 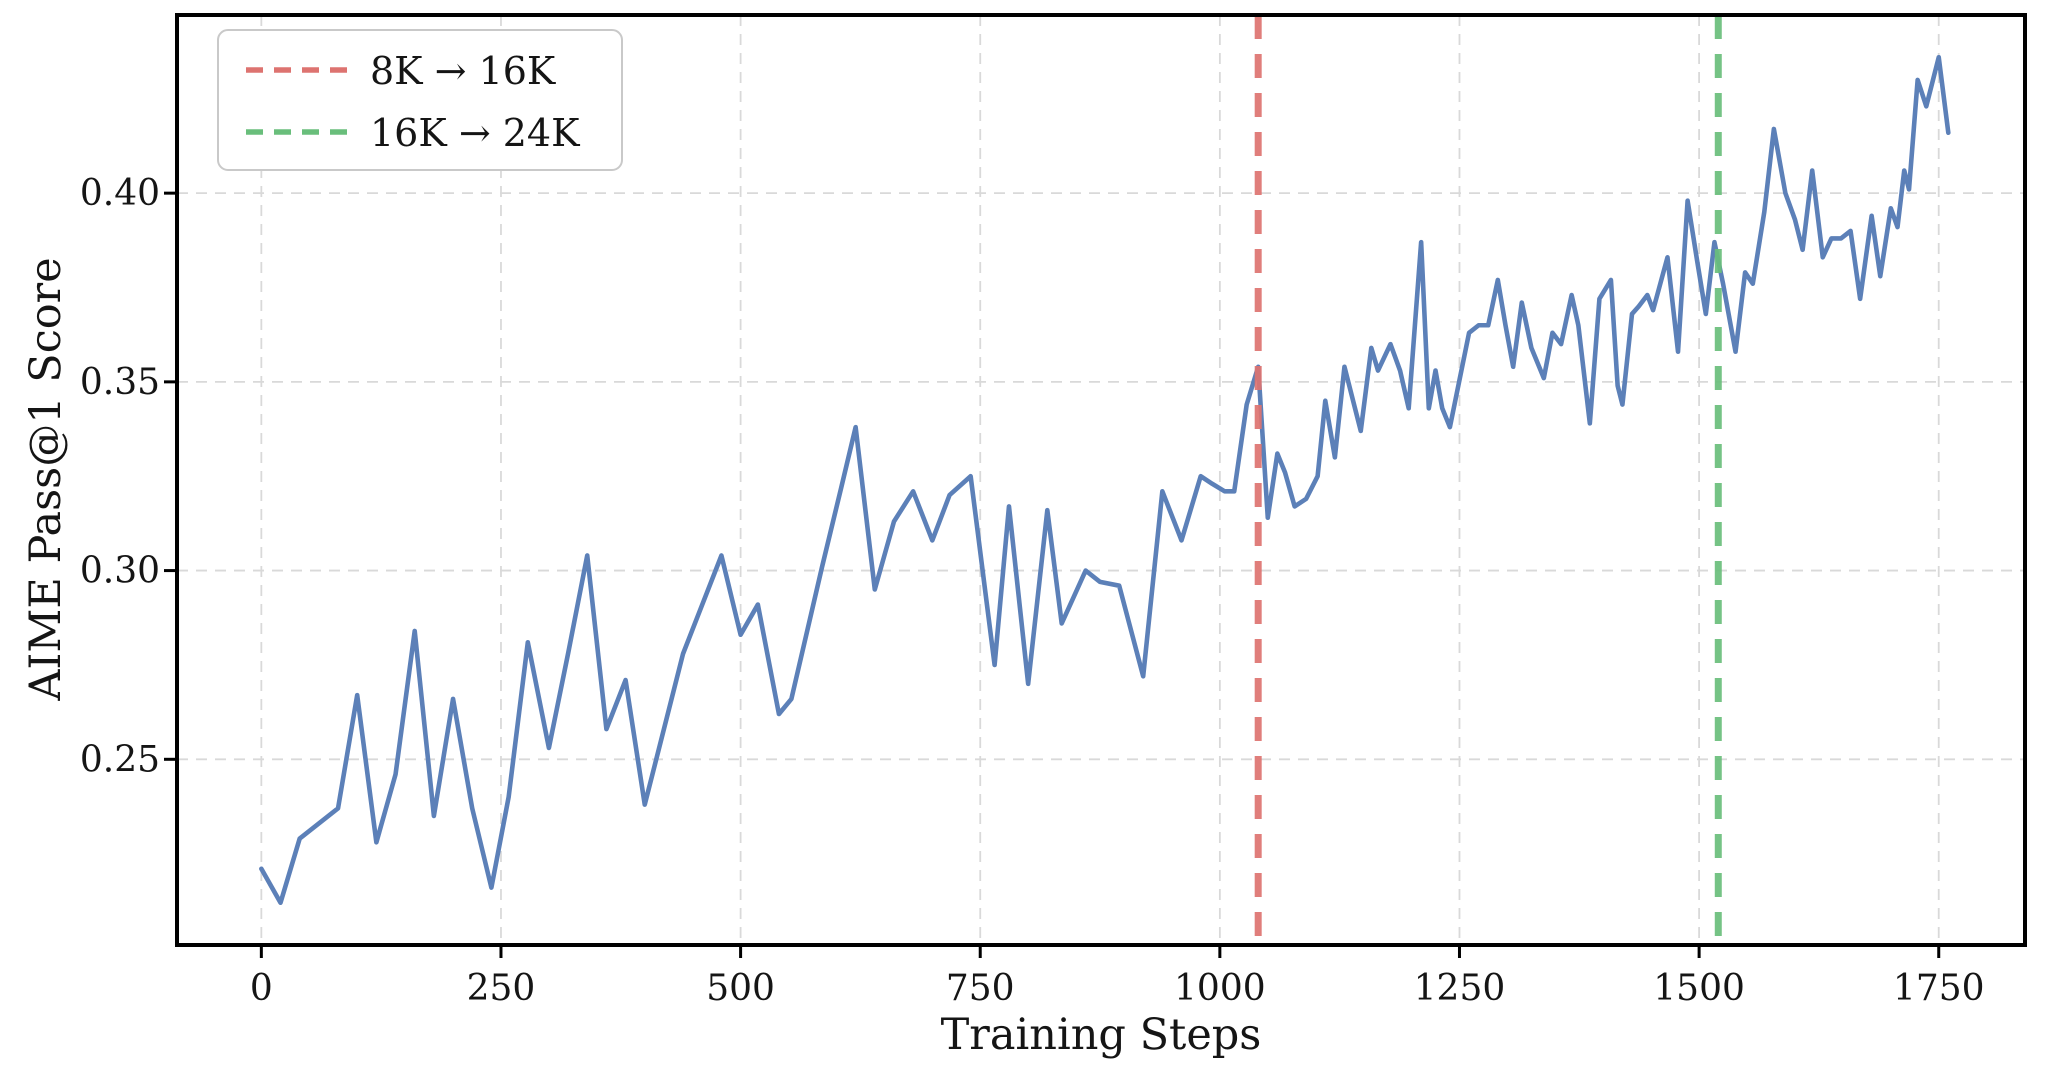 What do you see at coordinates (120, 759) in the screenshot?
I see `y-tick-label: 0.25` at bounding box center [120, 759].